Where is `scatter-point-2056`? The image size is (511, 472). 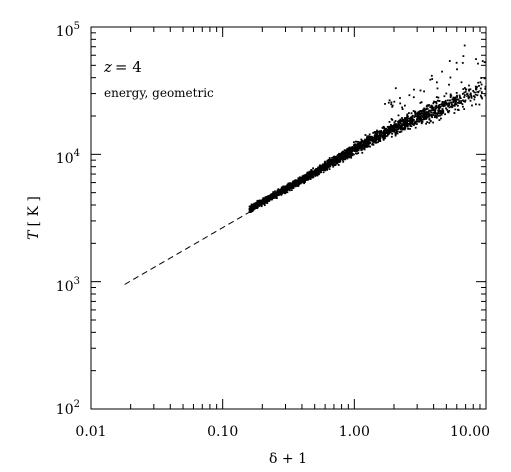
scatter-point-2056 is located at coordinates (313, 177).